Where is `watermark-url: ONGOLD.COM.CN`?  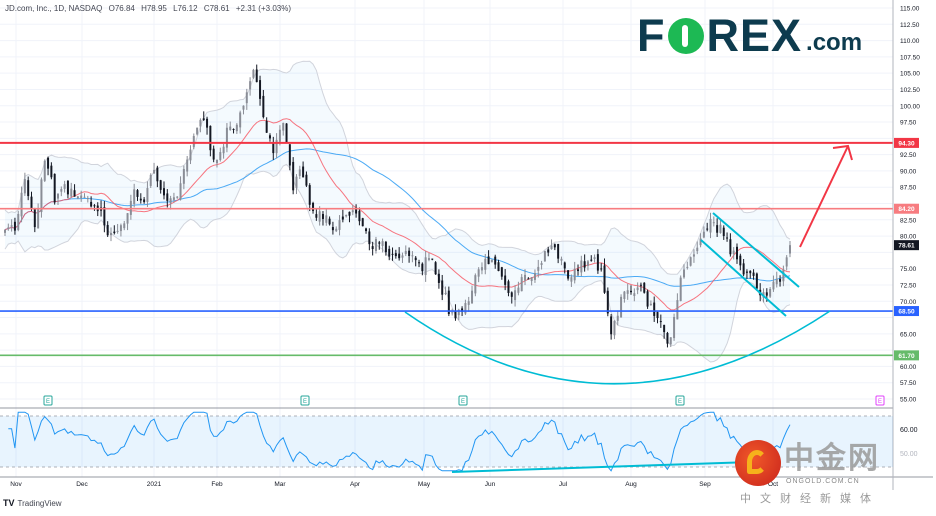 watermark-url: ONGOLD.COM.CN is located at coordinates (823, 481).